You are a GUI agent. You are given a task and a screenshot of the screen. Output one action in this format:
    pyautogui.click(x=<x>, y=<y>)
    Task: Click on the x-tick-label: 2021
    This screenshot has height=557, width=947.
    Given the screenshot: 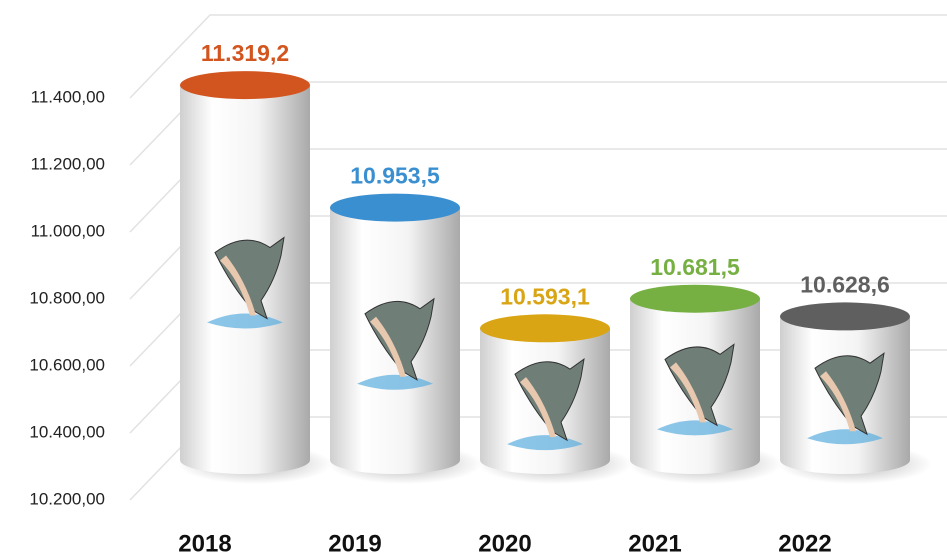 What is the action you would take?
    pyautogui.click(x=654, y=543)
    